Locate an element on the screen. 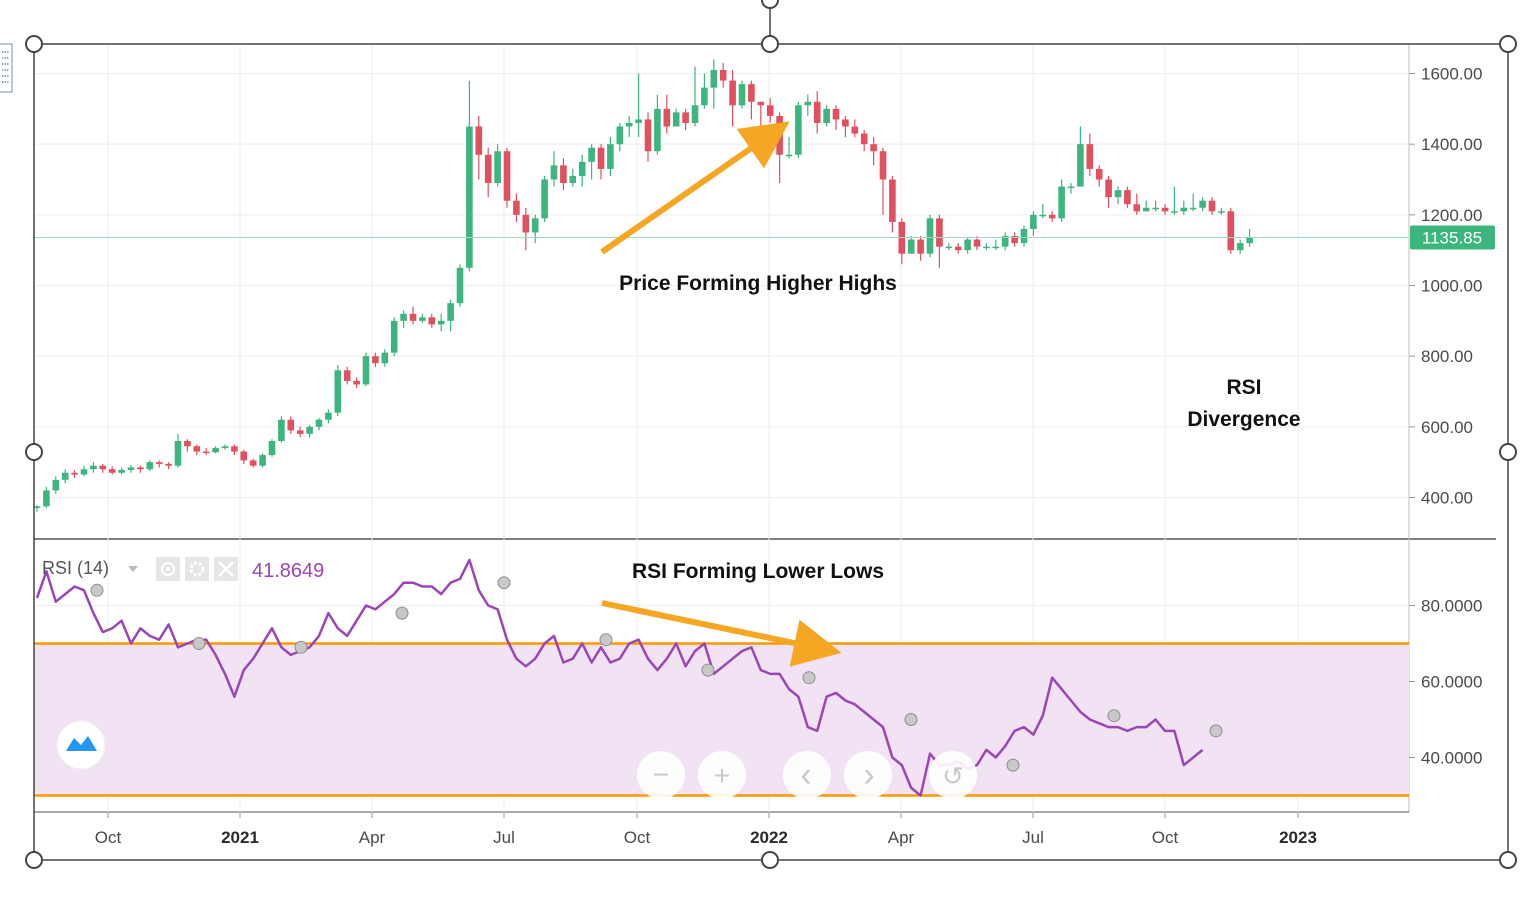 Image resolution: width=1520 pixels, height=901 pixels. rsi-axis-label: 80.0000 is located at coordinates (1451, 606).